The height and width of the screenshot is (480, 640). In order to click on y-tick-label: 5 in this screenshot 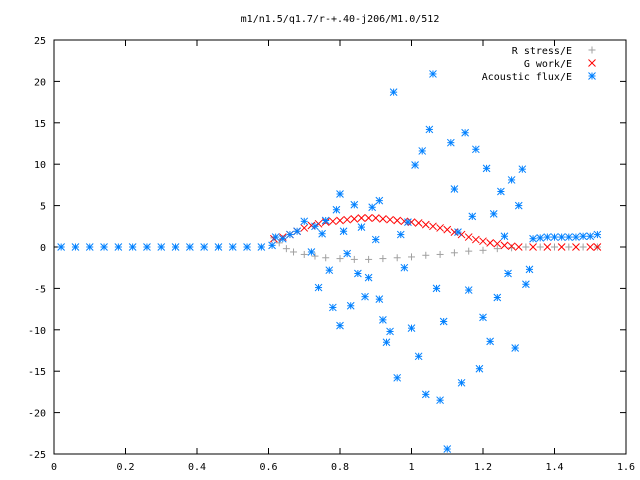, I will do `click(43, 207)`.